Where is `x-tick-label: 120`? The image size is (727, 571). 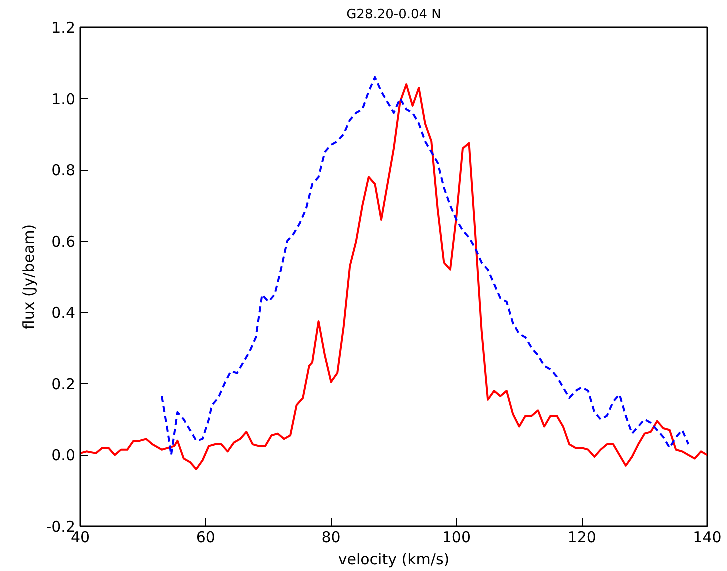
x-tick-label: 120 is located at coordinates (582, 537).